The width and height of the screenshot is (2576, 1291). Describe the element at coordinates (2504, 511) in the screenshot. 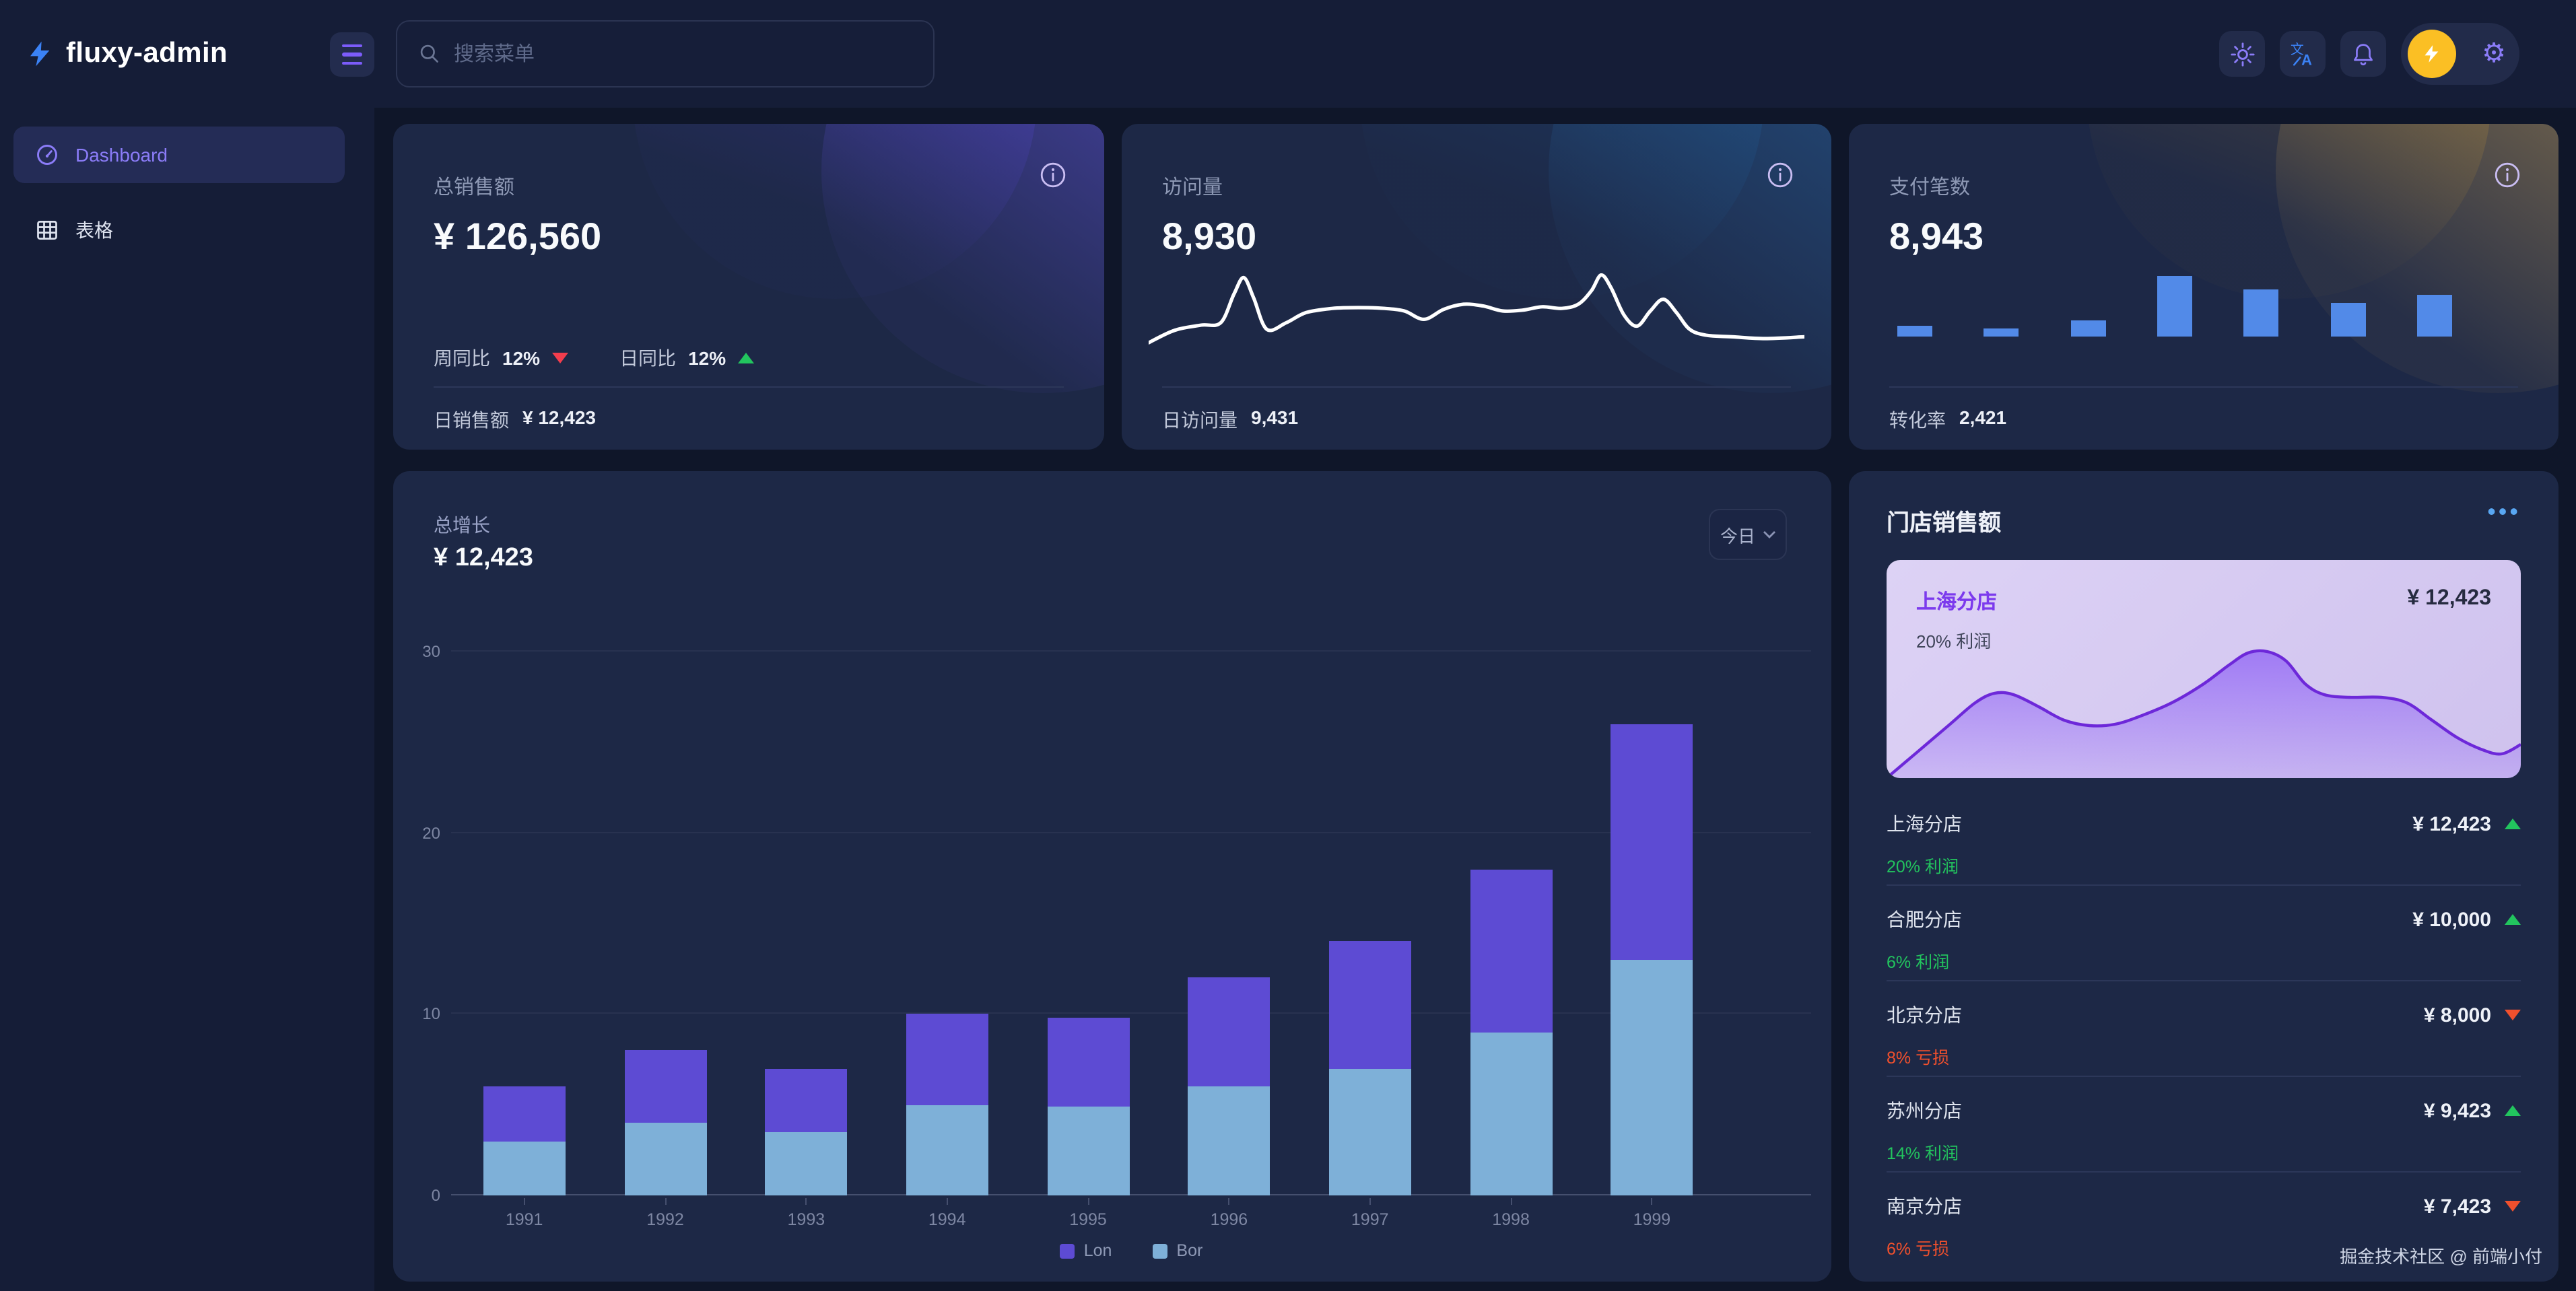

I see `more-options-icon: •••` at that location.